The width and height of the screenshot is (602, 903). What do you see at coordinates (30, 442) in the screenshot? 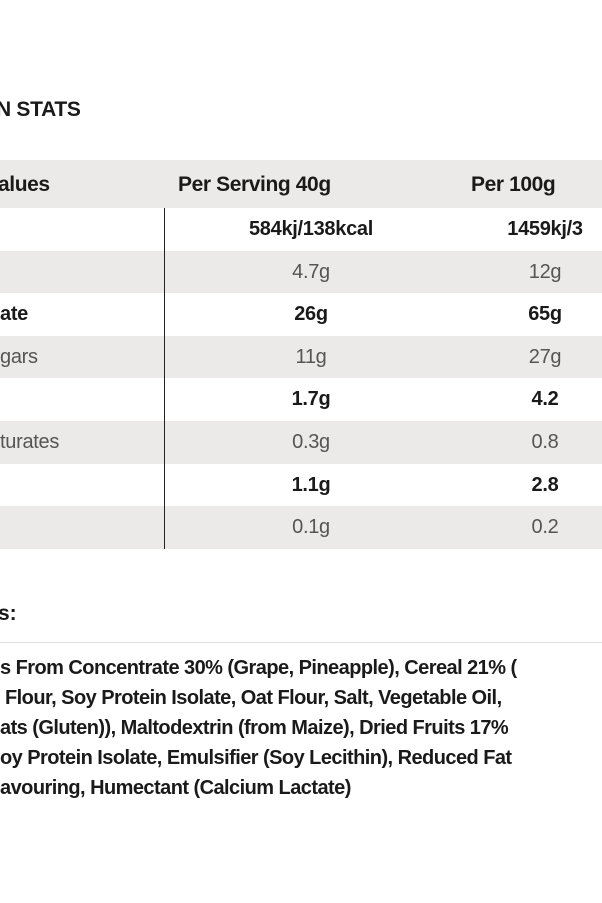
I see `row-label: turates` at bounding box center [30, 442].